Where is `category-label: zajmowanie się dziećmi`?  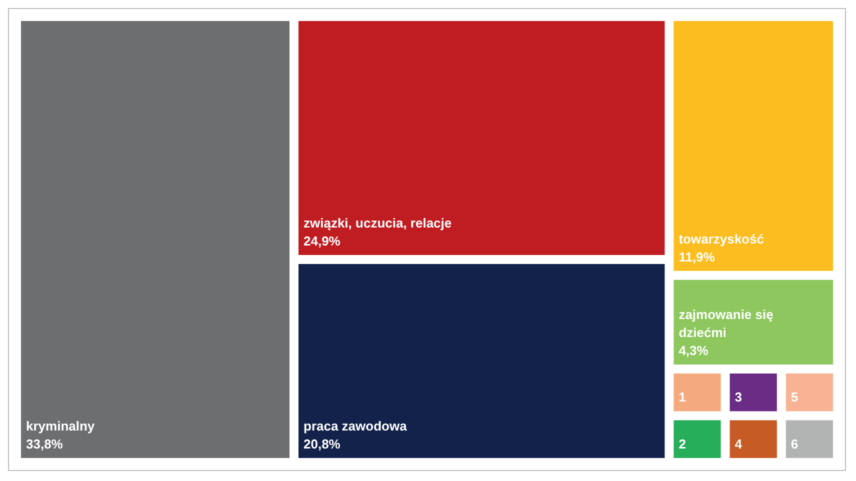 category-label: zajmowanie się dziećmi is located at coordinates (727, 323).